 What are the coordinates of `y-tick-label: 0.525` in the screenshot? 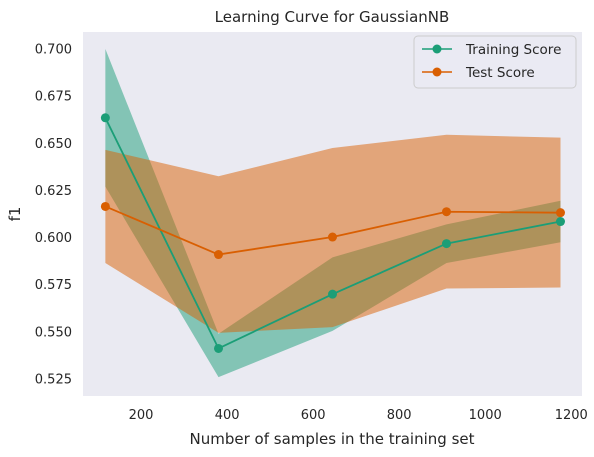 It's located at (53, 380).